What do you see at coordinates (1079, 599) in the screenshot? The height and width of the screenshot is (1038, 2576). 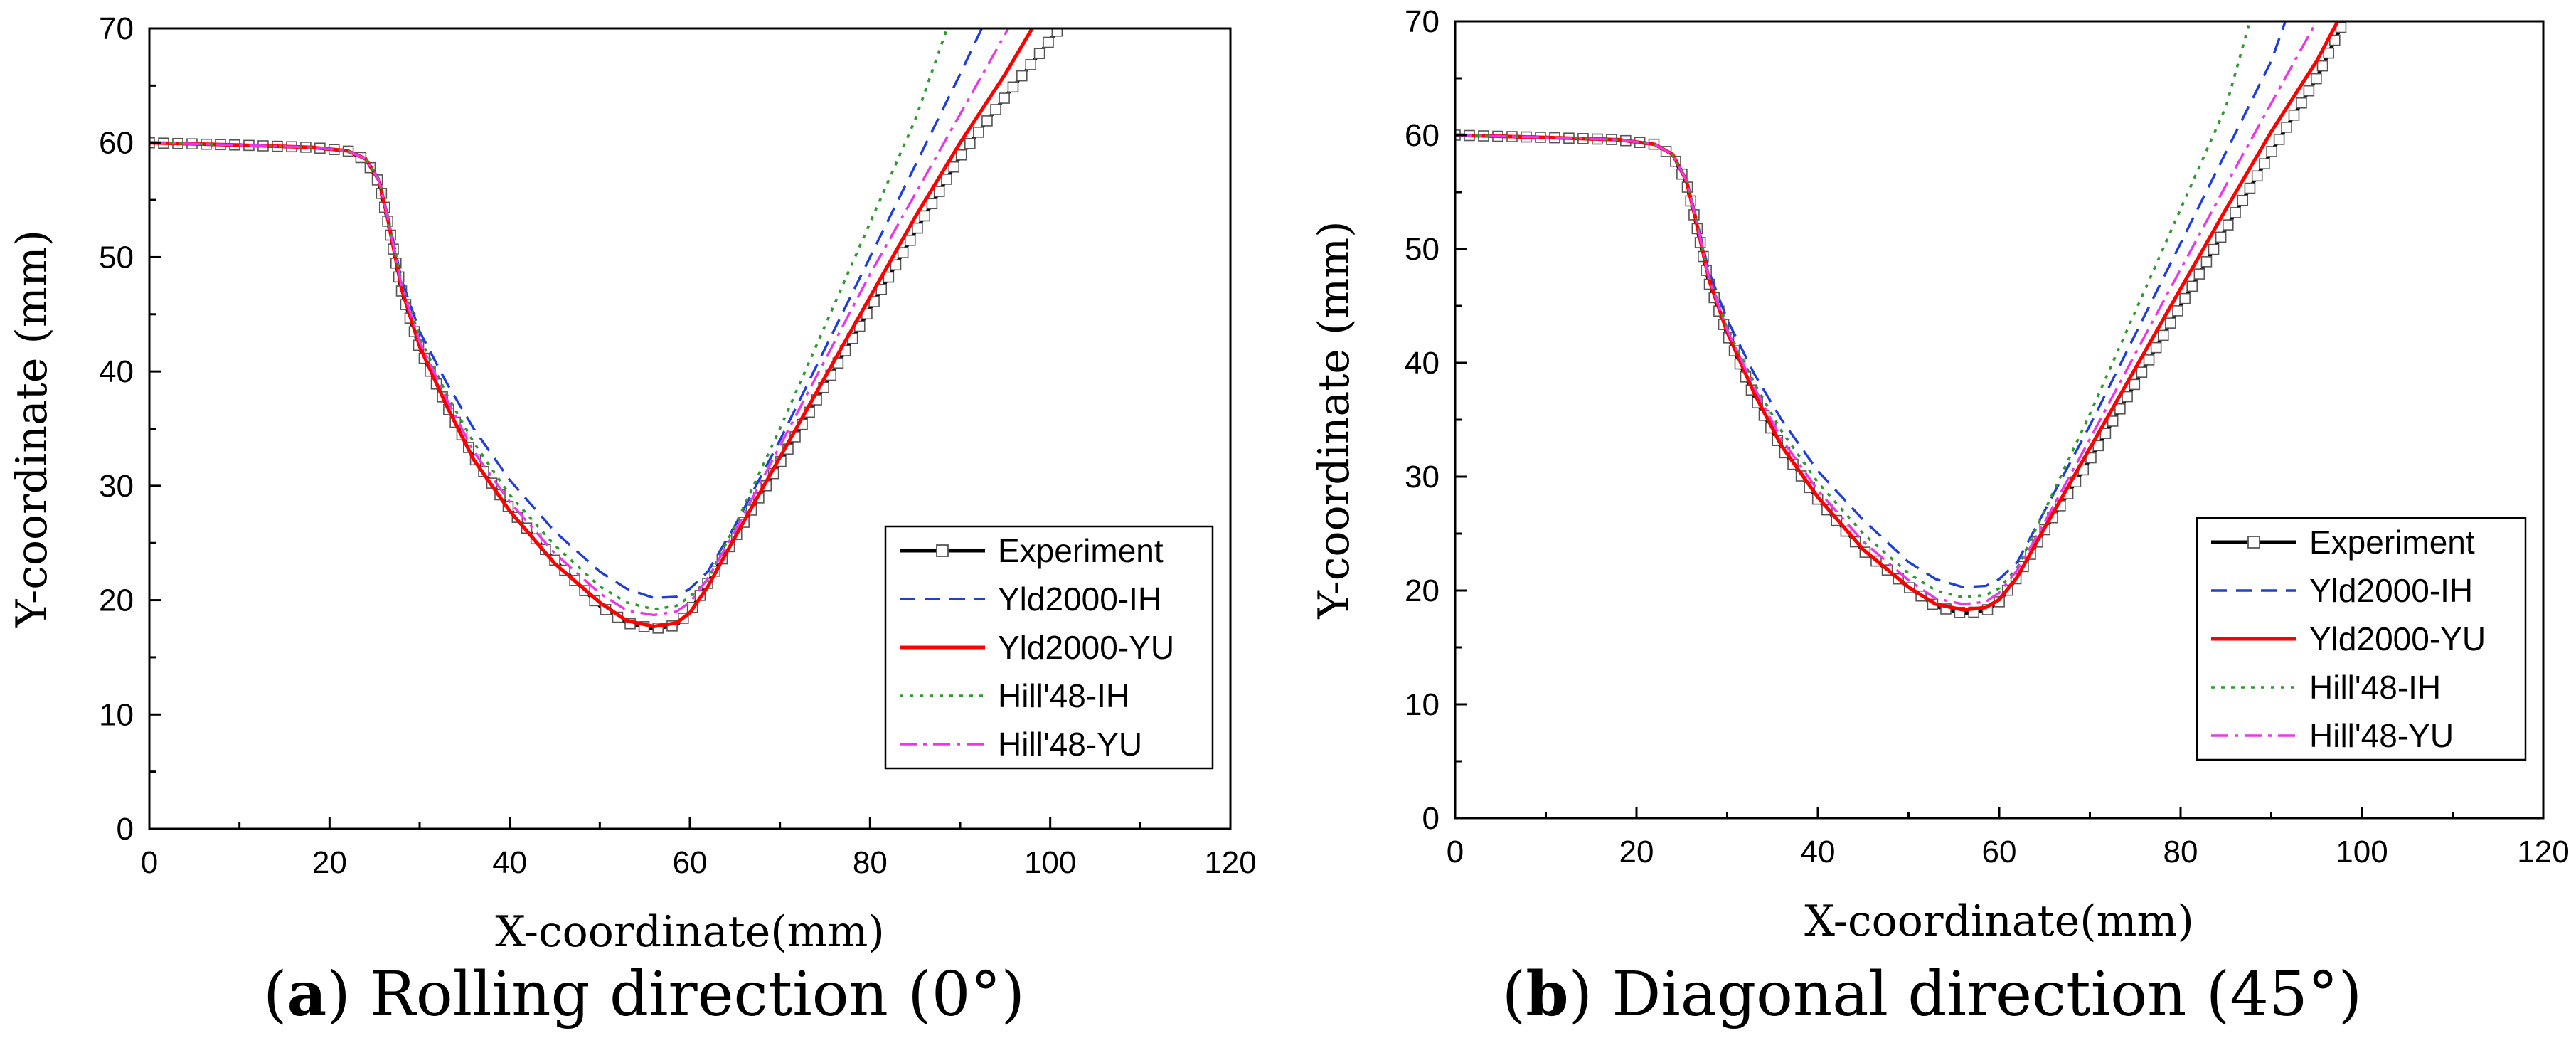 I see `legend-label: Yld2000-IH` at bounding box center [1079, 599].